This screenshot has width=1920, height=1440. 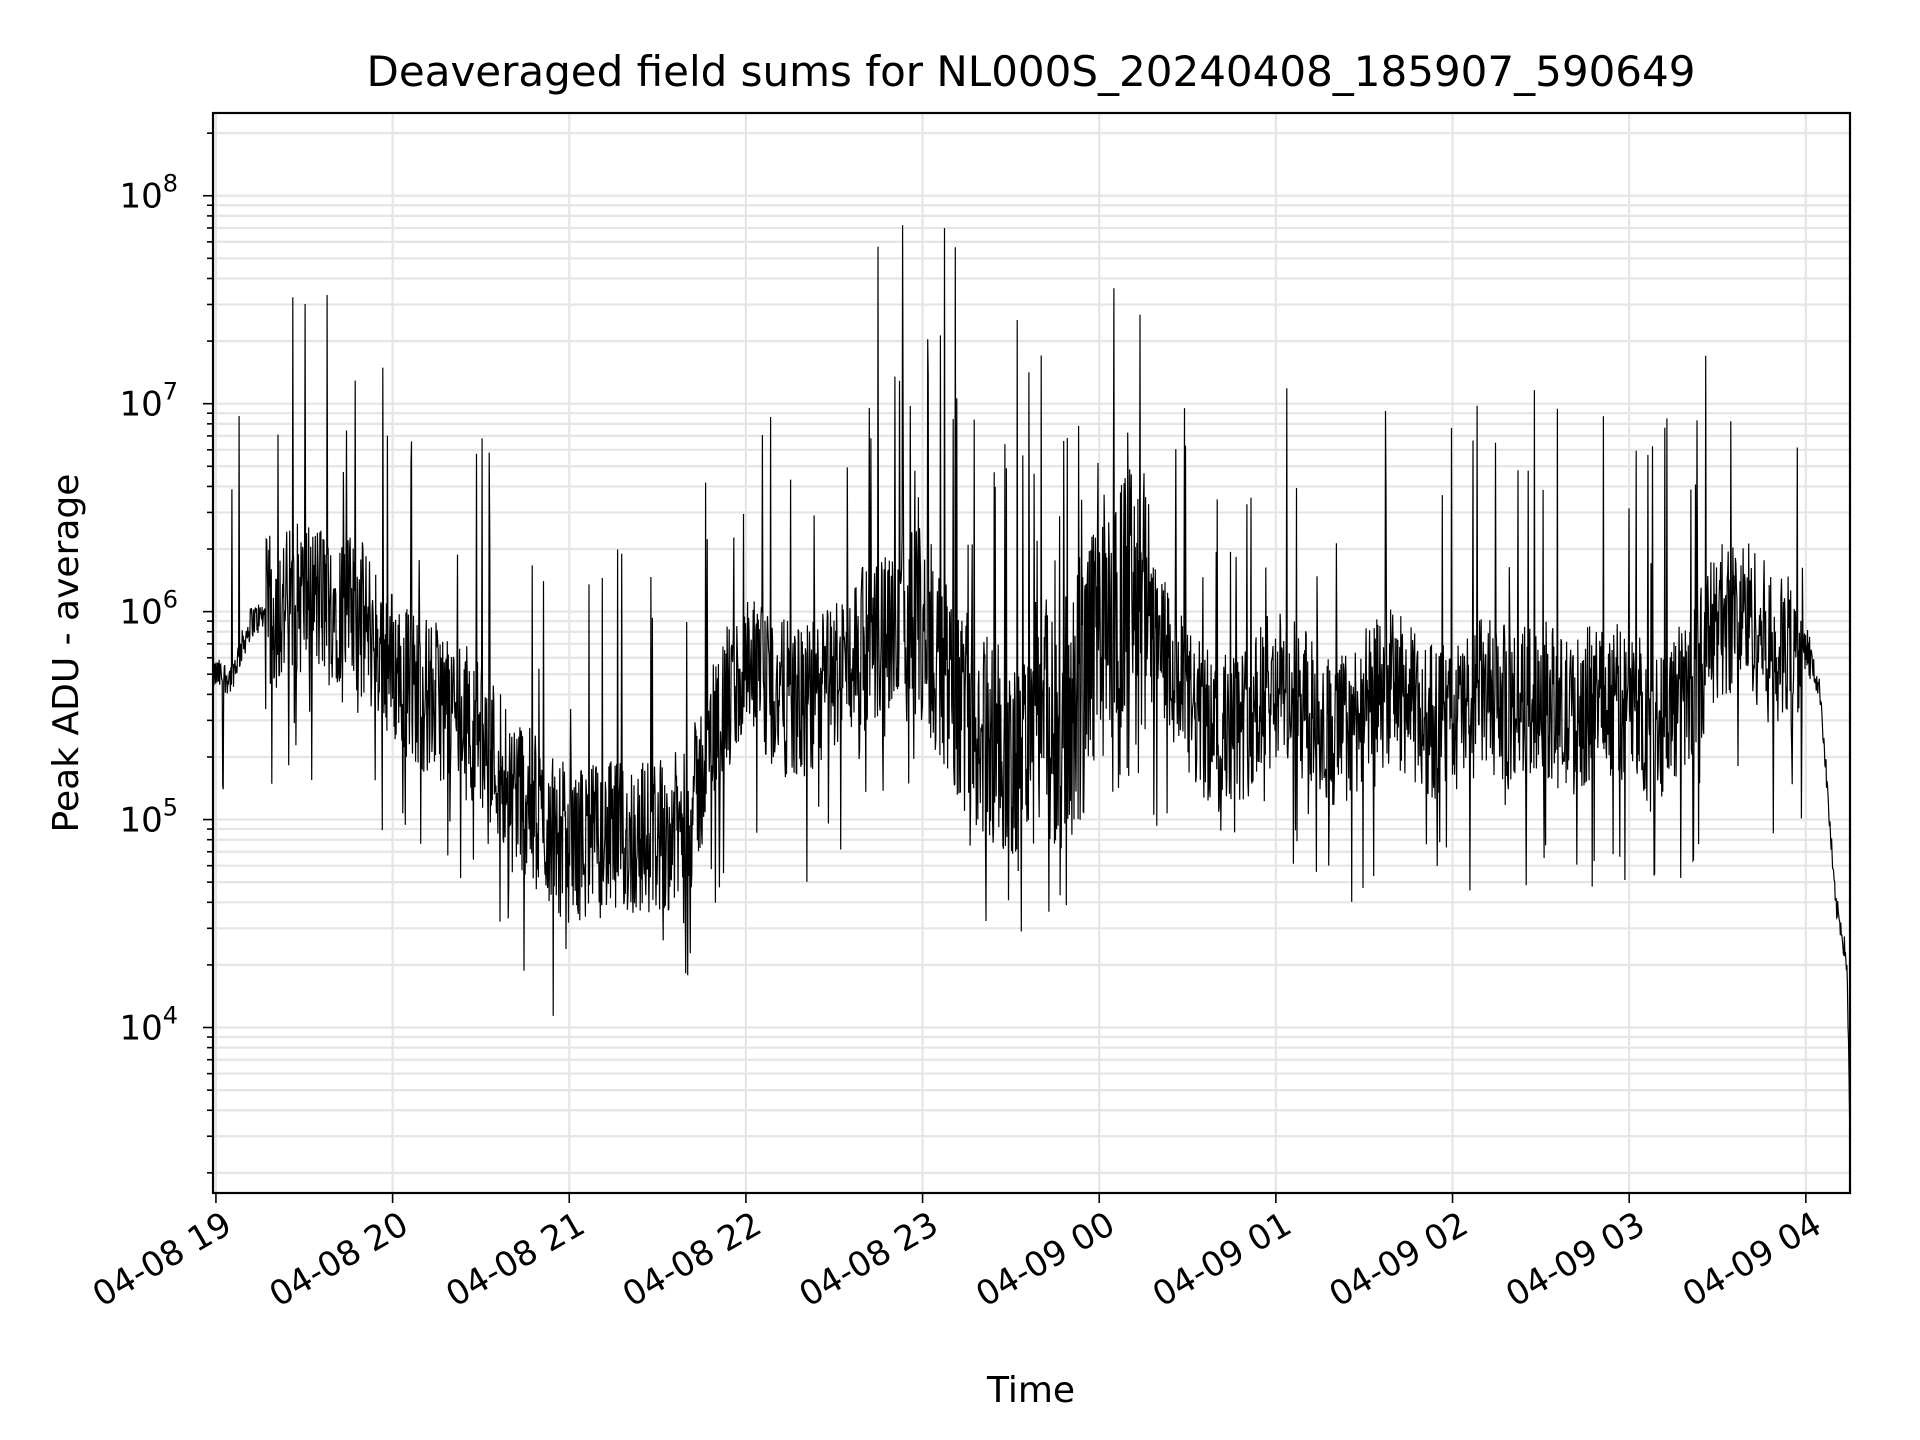 I want to click on y-tick-label: 10⁷, so click(x=148, y=401).